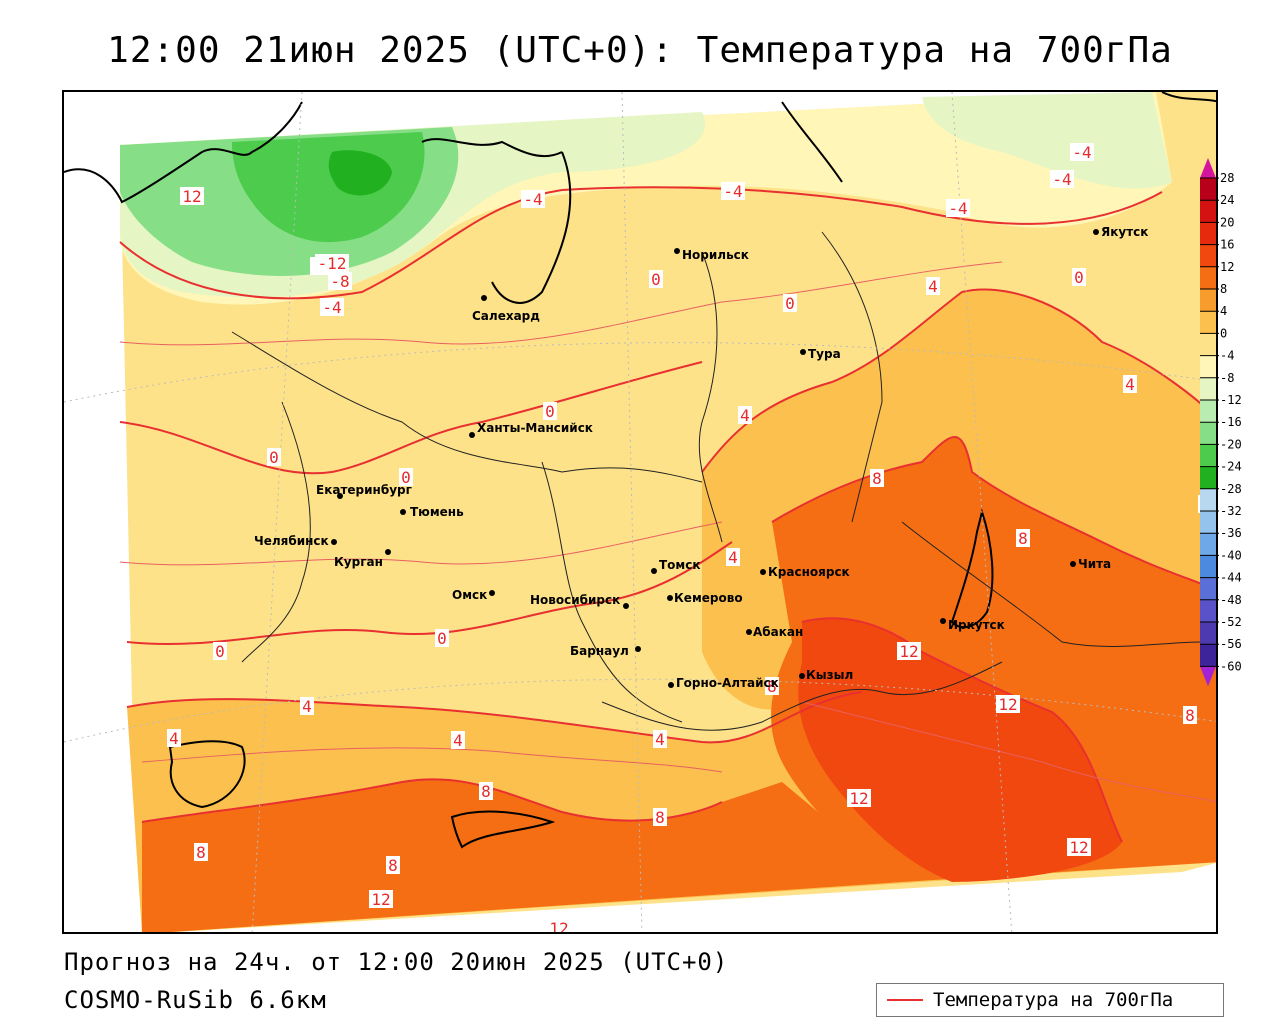 The width and height of the screenshot is (1280, 1024). Describe the element at coordinates (715, 255) in the screenshot. I see `city-label-norilsk: Норильск` at that location.